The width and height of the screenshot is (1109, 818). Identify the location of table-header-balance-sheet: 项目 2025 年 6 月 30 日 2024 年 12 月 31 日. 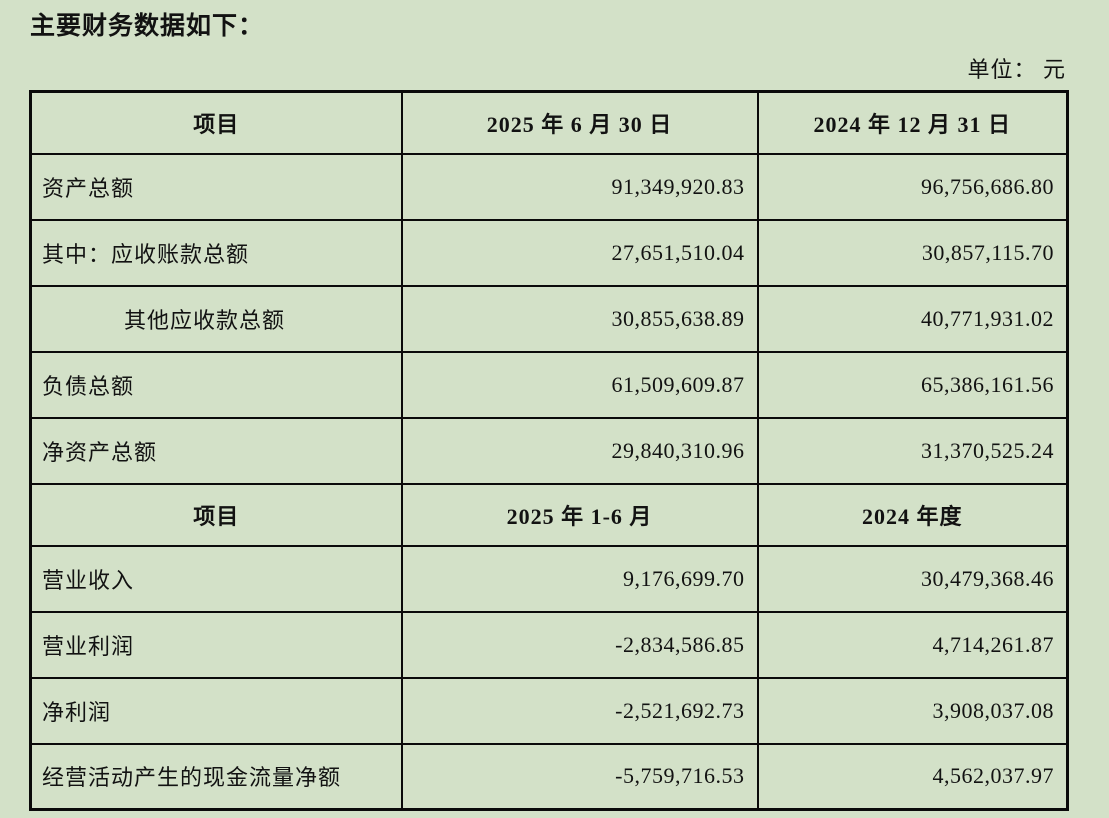
(549, 122).